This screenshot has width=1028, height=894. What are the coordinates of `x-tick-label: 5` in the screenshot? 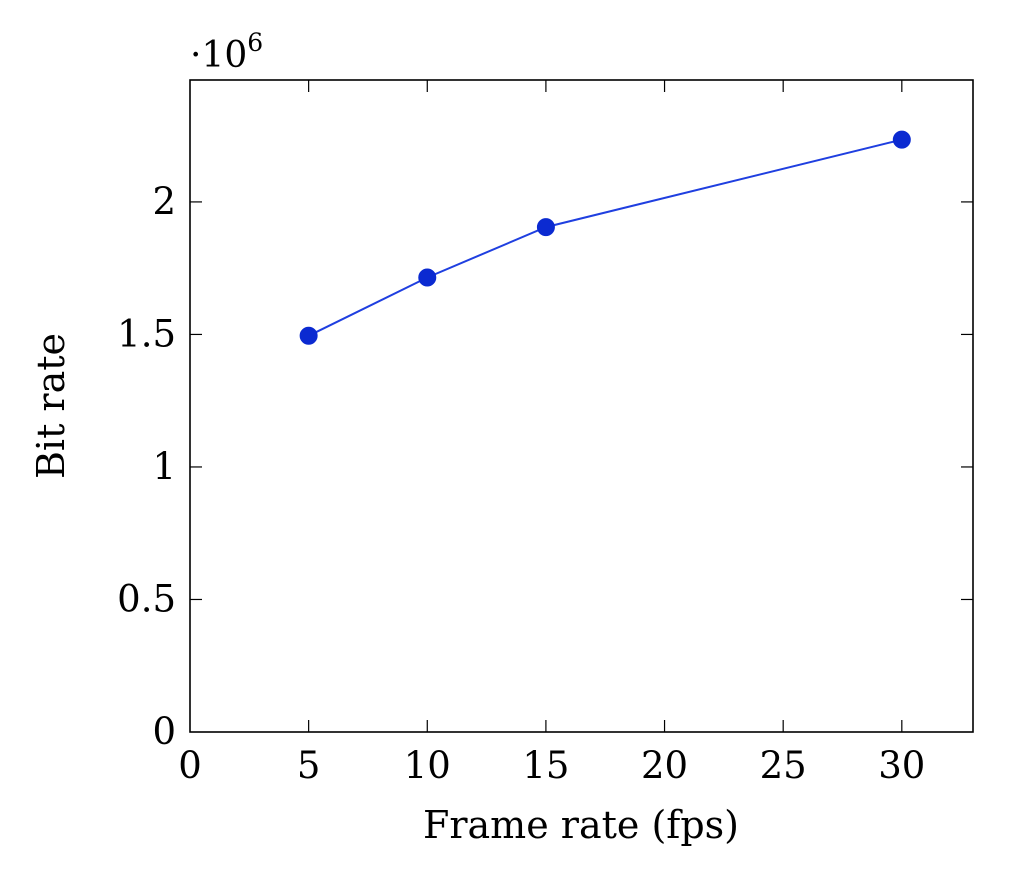 It's located at (309, 765).